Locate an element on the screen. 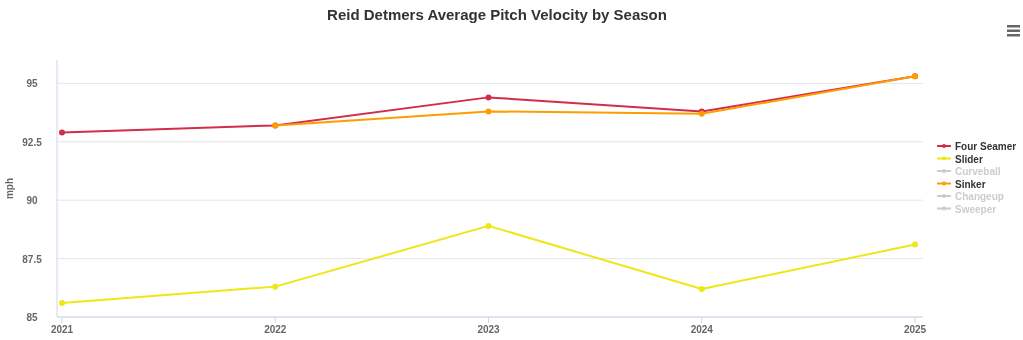  chart-title: Reid Detmers Average Pitch Velocity by Season is located at coordinates (497, 14).